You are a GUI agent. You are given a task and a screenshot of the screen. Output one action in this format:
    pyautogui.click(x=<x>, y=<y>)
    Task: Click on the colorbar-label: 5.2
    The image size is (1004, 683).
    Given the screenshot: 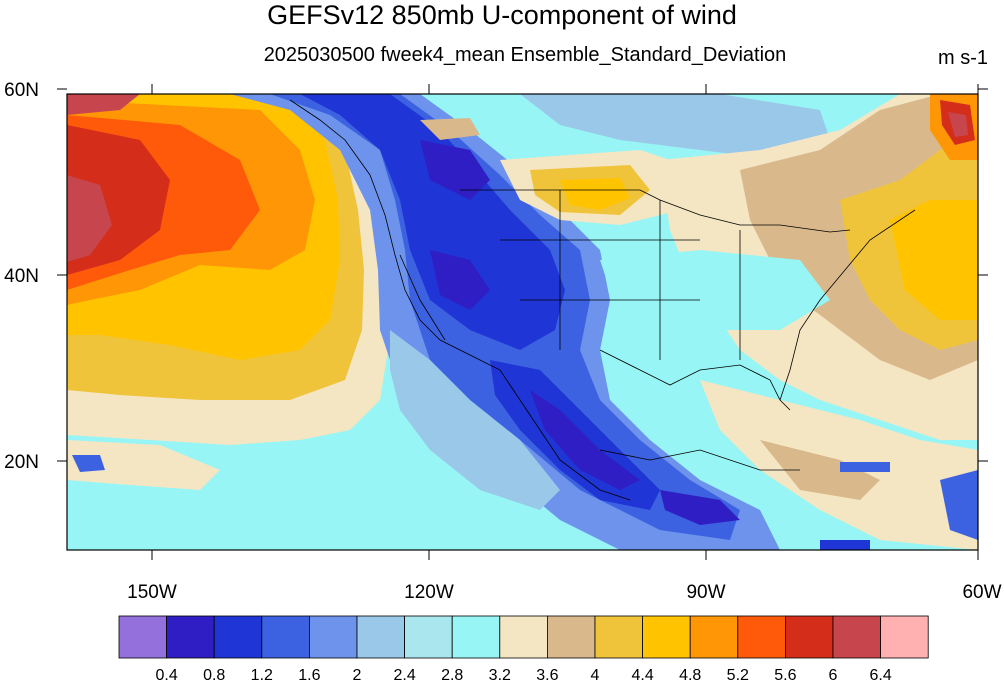 What is the action you would take?
    pyautogui.click(x=738, y=675)
    